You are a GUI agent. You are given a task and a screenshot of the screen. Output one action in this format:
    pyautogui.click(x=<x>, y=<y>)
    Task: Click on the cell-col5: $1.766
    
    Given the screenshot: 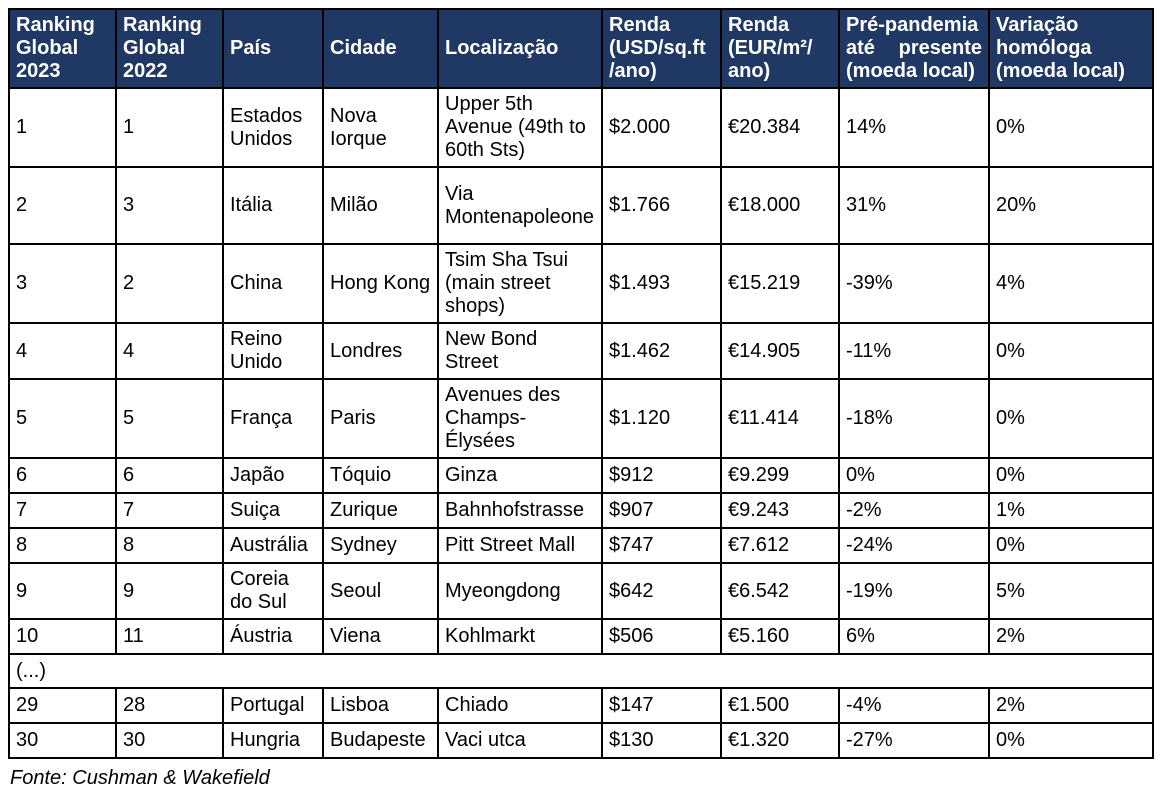 What is the action you would take?
    pyautogui.click(x=661, y=205)
    